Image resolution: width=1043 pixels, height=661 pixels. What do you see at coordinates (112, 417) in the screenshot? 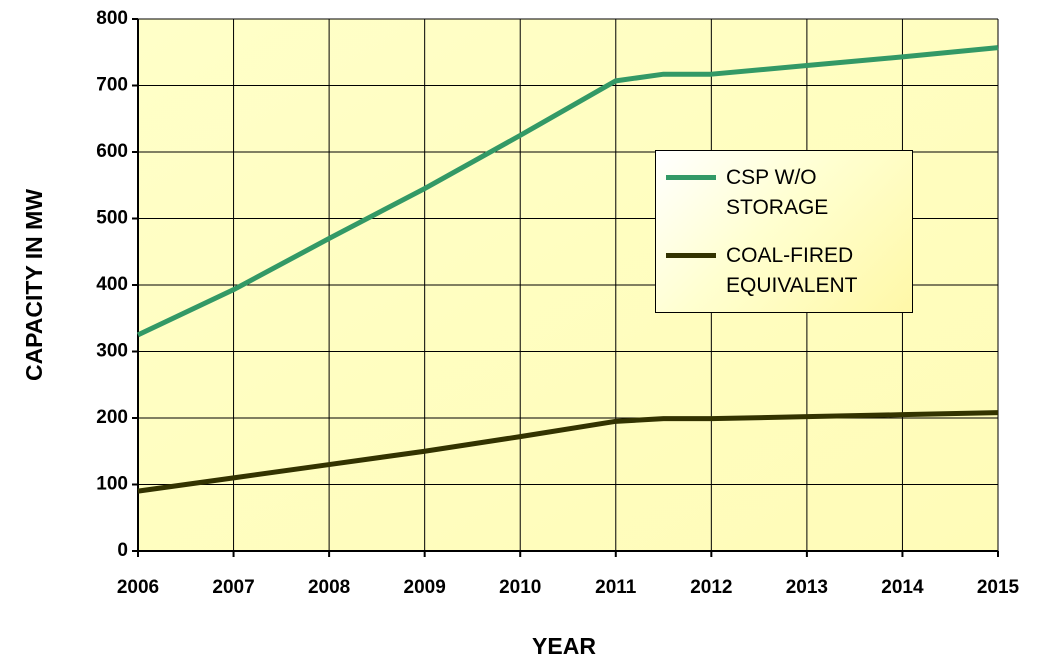
I see `y-tick-label: 200` at bounding box center [112, 417].